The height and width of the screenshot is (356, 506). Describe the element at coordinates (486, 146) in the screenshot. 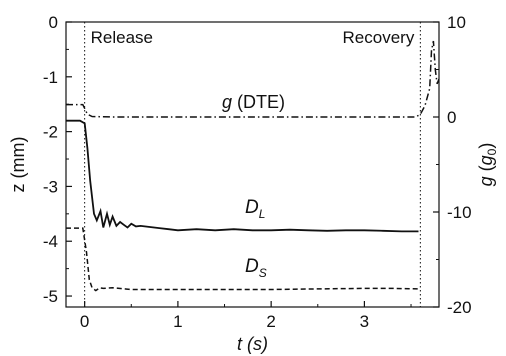

I see `y-right-label-close: )` at that location.